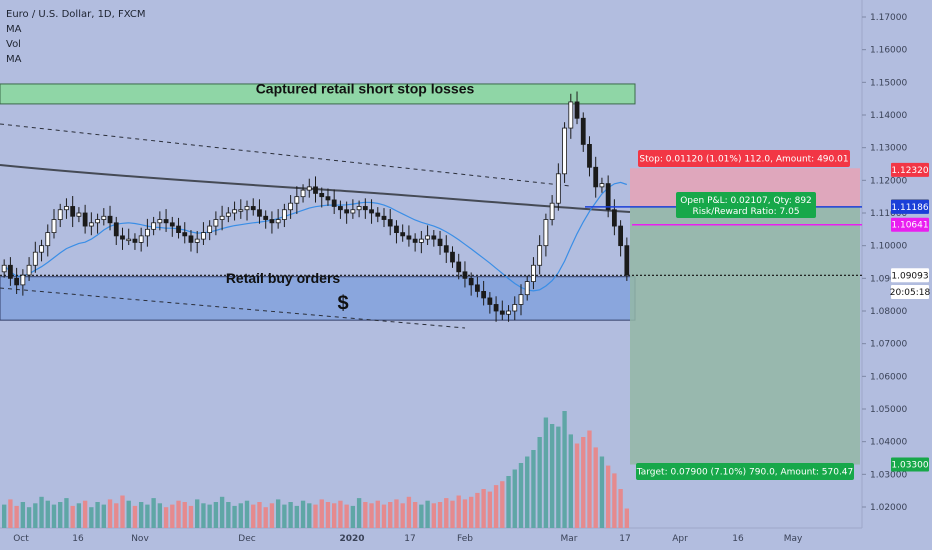 The height and width of the screenshot is (550, 932). I want to click on pnl-label-box, so click(746, 205).